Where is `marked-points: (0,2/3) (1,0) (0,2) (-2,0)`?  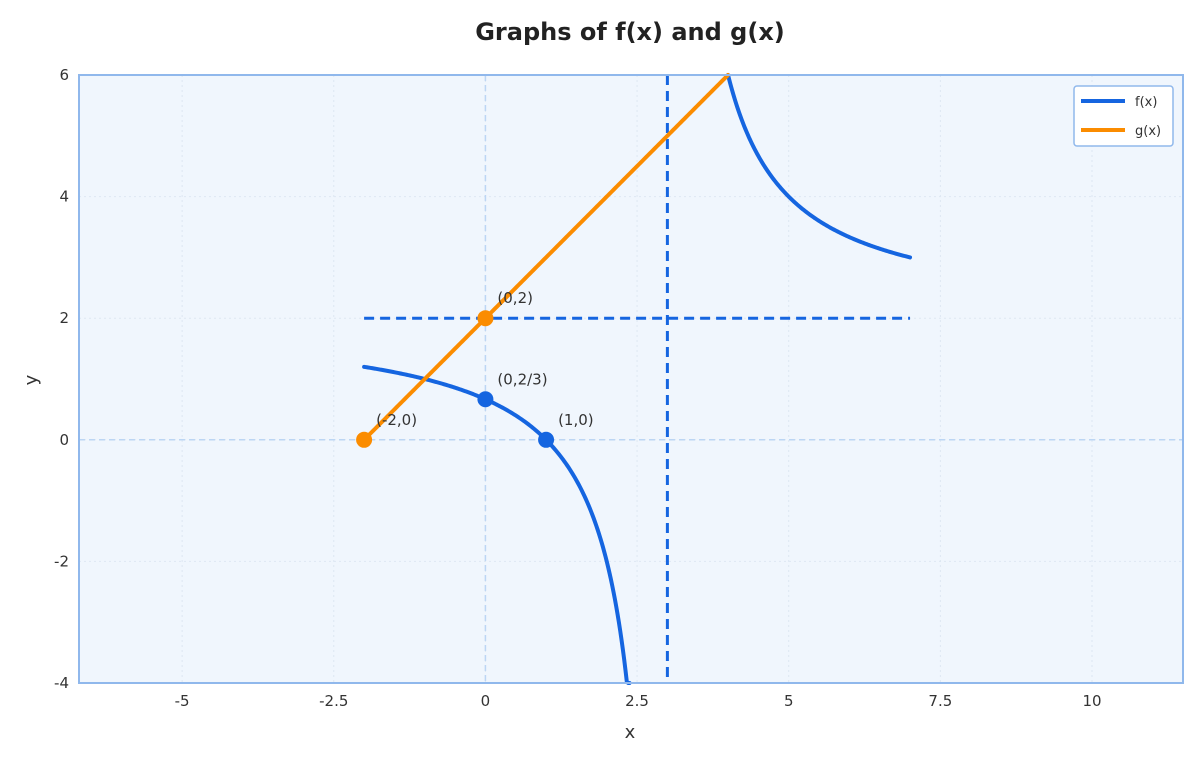
marked-points: (0,2/3) (1,0) (0,2) (-2,0) is located at coordinates (475, 368).